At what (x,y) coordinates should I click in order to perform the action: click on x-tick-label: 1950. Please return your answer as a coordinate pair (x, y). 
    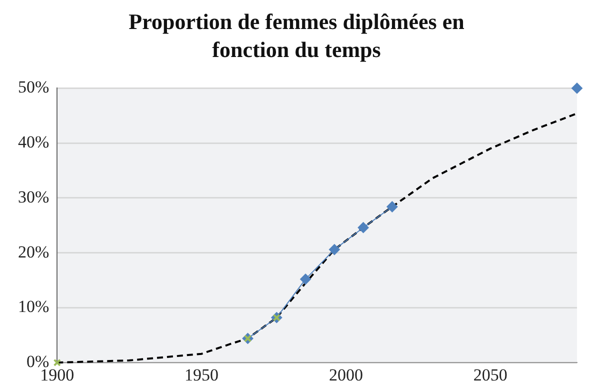
    Looking at the image, I should click on (201, 374).